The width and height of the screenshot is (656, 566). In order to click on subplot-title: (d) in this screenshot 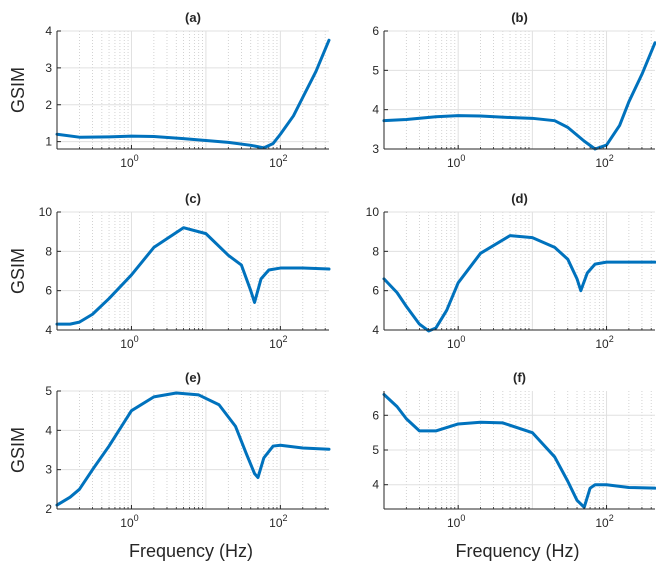, I will do `click(519, 198)`.